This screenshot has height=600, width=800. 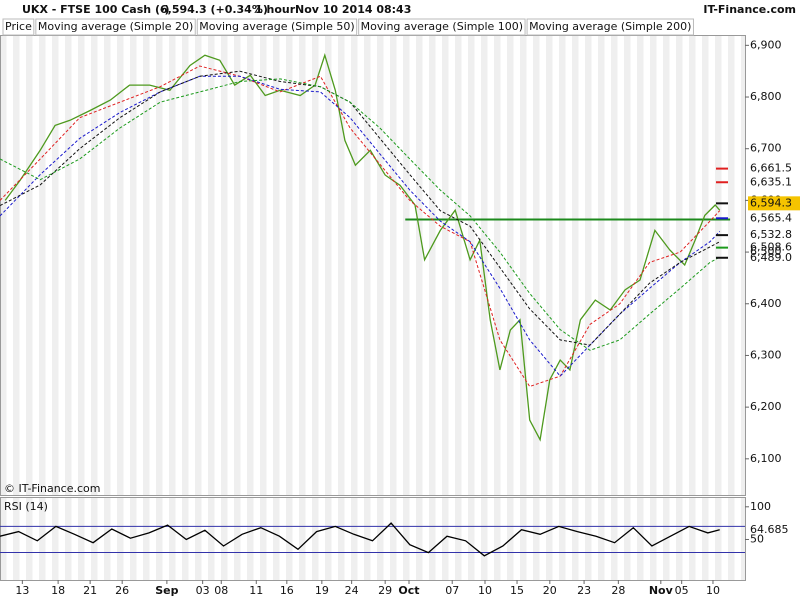 I want to click on x-tick-label: 29, so click(x=385, y=590).